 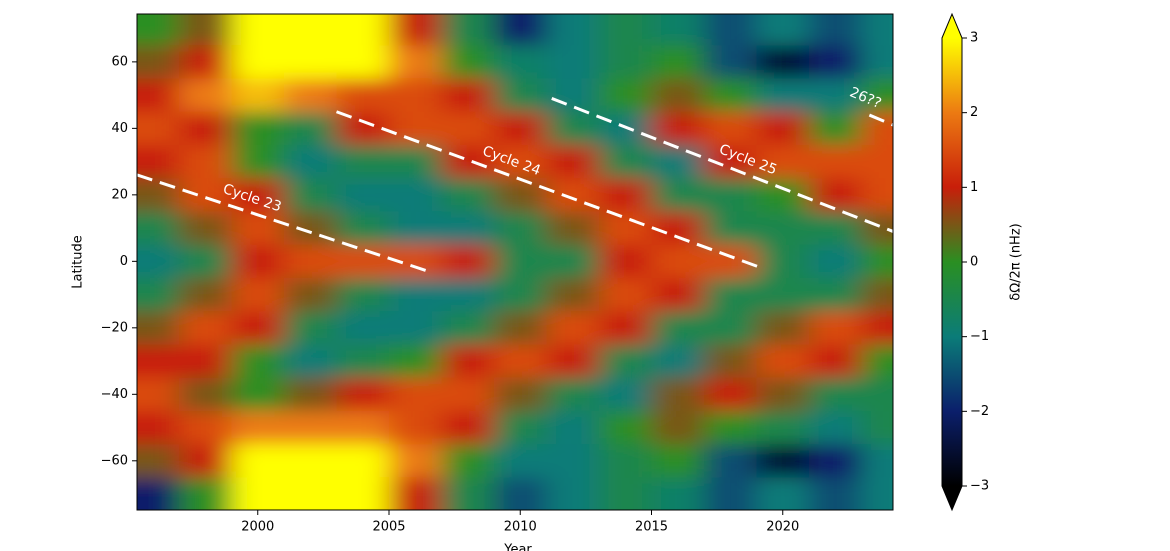 I want to click on colorbar-extend-top, so click(x=952, y=26).